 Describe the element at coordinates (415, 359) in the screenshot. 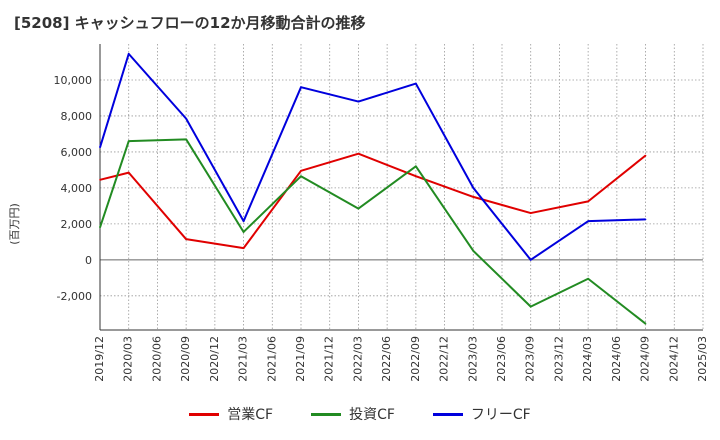

I see `x-tick-label: 2022/09` at that location.